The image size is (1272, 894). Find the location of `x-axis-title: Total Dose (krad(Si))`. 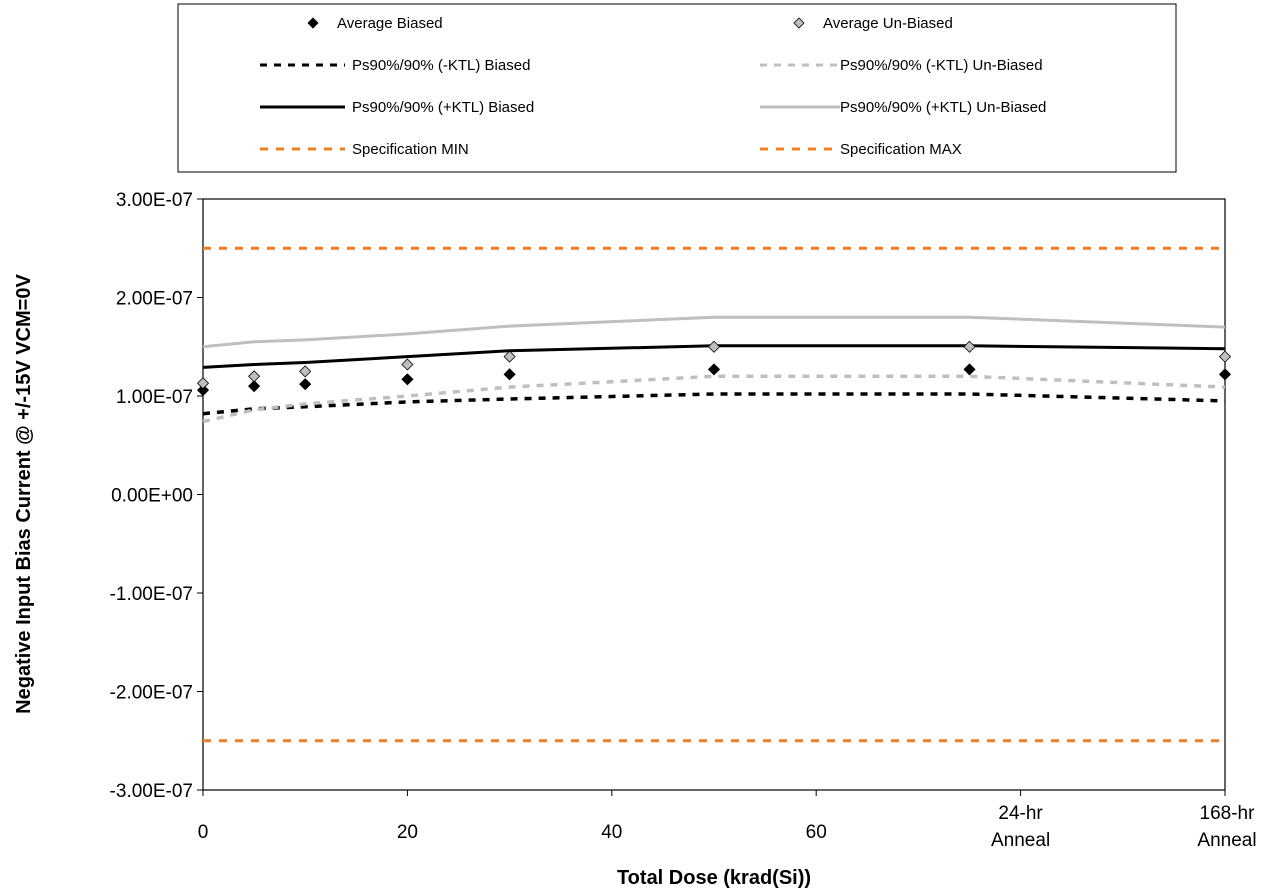

x-axis-title: Total Dose (krad(Si)) is located at coordinates (714, 878).